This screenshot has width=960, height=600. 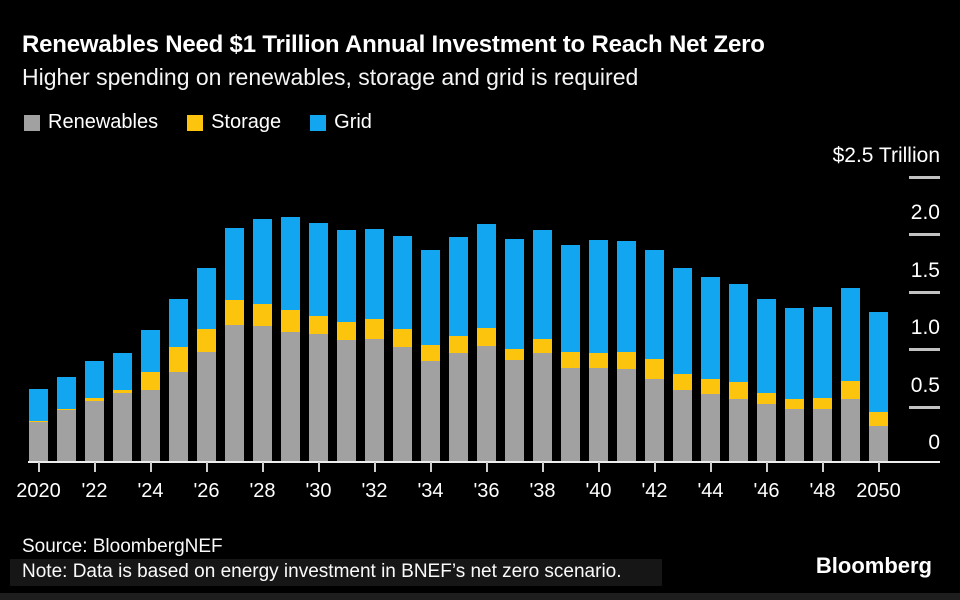 I want to click on y-tick-1.5, so click(x=924, y=292).